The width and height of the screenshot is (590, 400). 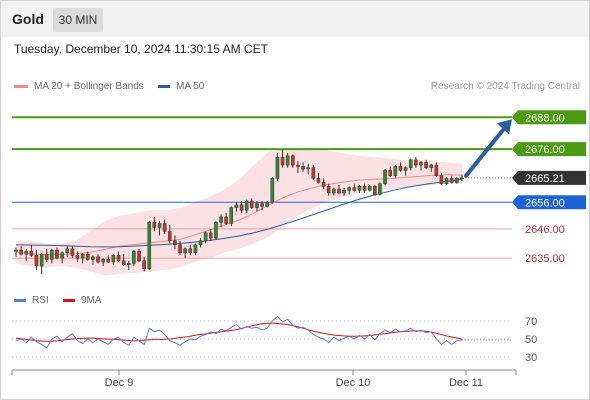 What do you see at coordinates (504, 127) in the screenshot?
I see `forecast-arrow-head` at bounding box center [504, 127].